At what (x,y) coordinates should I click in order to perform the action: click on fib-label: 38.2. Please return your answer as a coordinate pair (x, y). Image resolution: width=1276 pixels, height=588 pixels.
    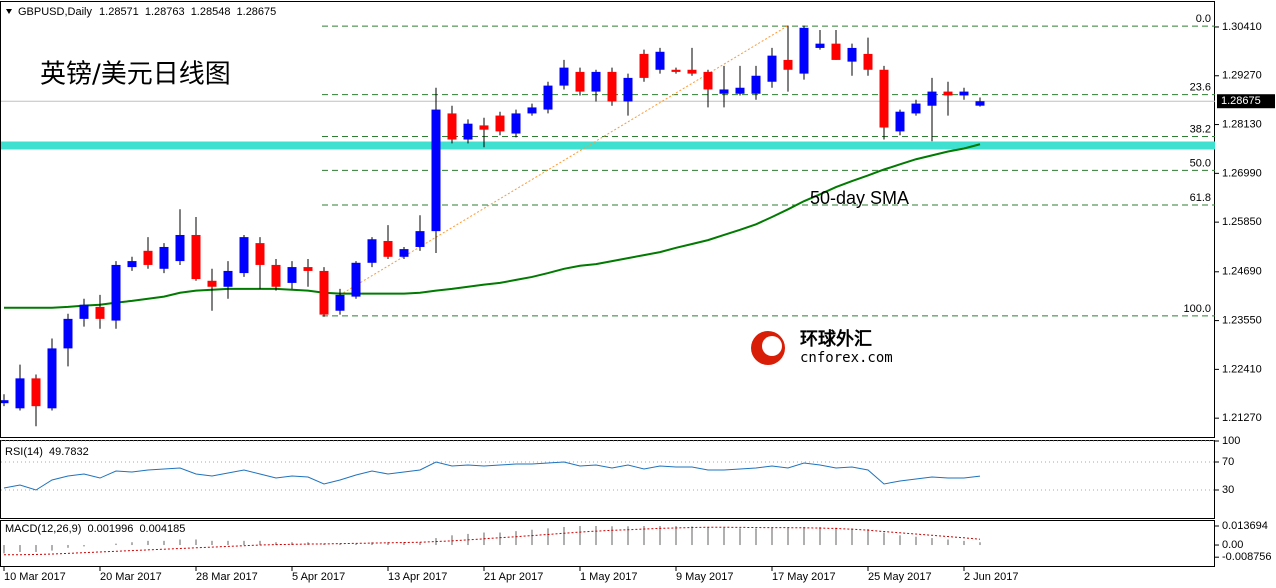
    Looking at the image, I should click on (1200, 129).